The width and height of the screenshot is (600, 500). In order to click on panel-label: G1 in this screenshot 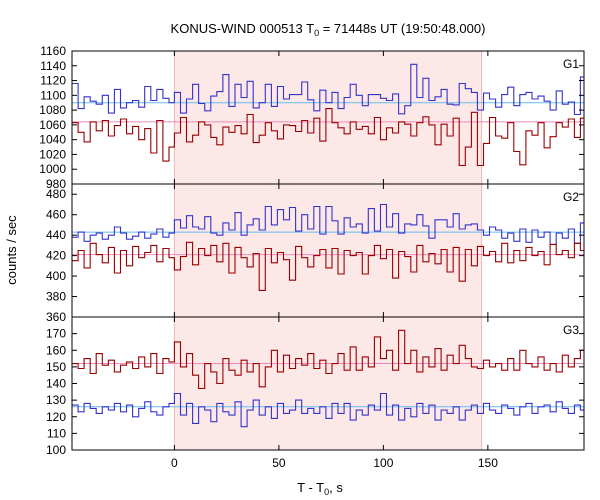, I will do `click(571, 64)`.